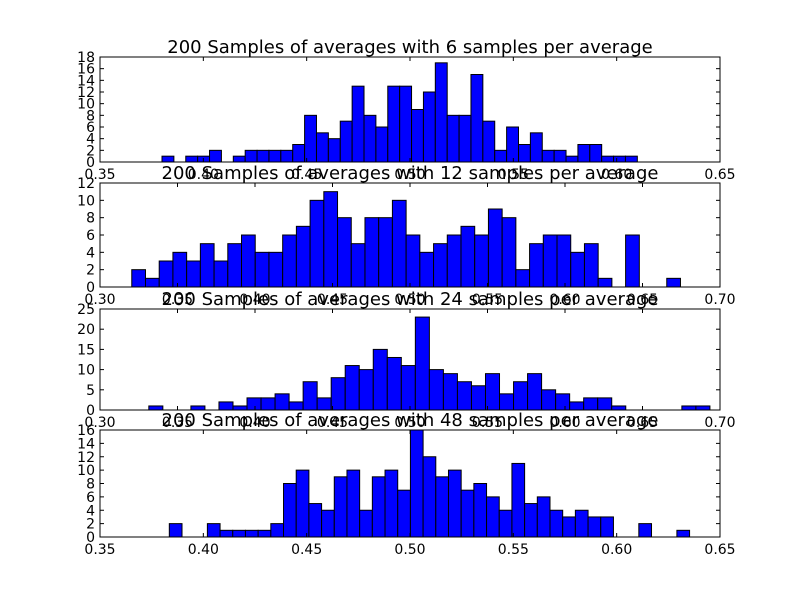 The width and height of the screenshot is (800, 595). Describe the element at coordinates (86, 330) in the screenshot. I see `y-tick-label: 20` at that location.